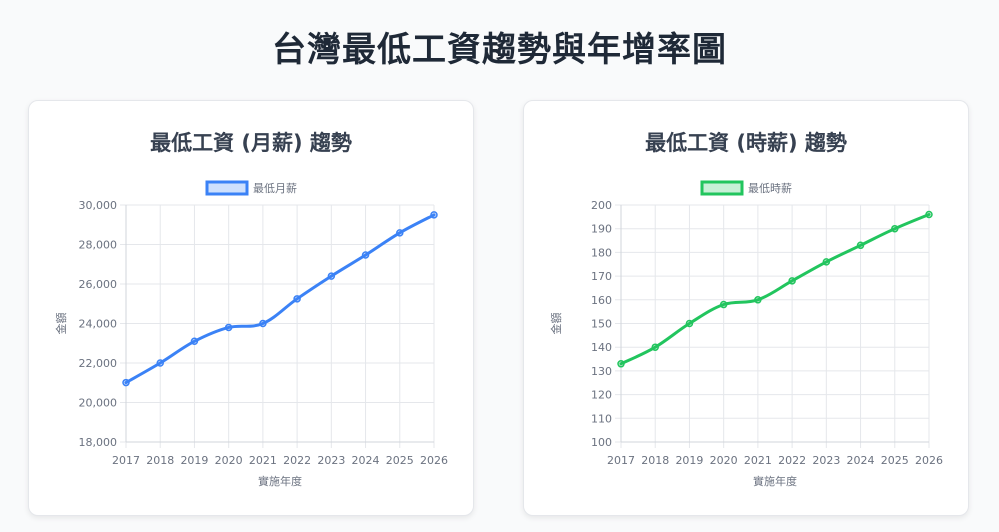  Describe the element at coordinates (251, 143) in the screenshot. I see `monthly-chart-title: 最低工資 (月薪) 趨勢` at that location.